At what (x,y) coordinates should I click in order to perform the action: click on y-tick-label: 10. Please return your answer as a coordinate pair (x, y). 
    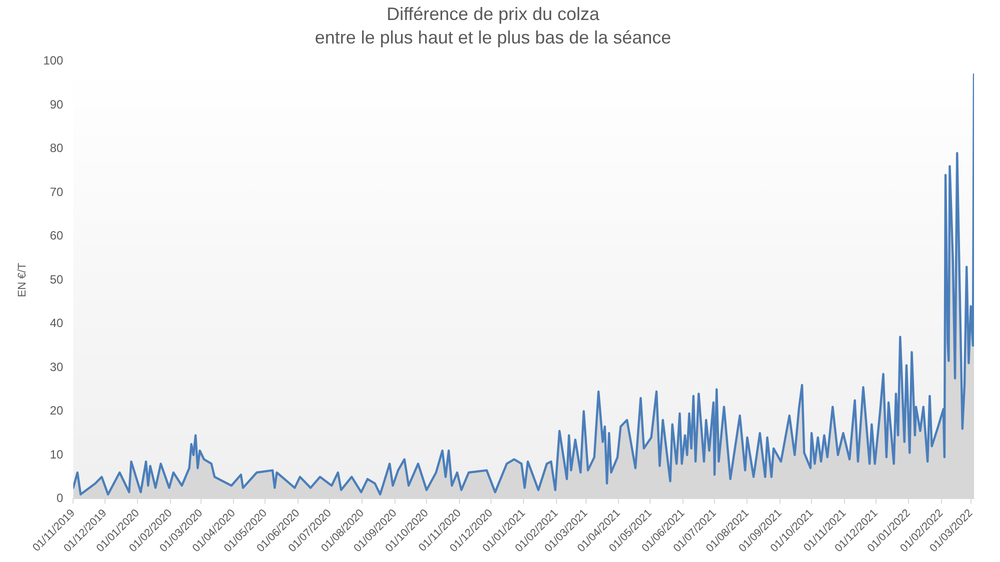
    Looking at the image, I should click on (57, 454).